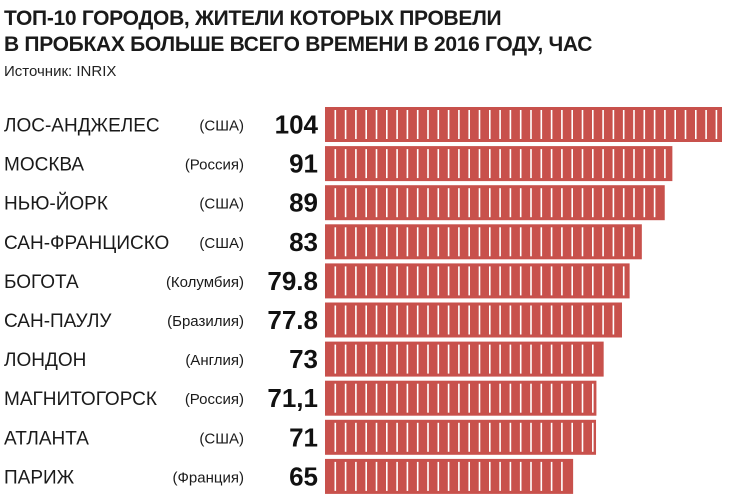 The height and width of the screenshot is (504, 730). I want to click on value-label: 71,1, so click(292, 398).